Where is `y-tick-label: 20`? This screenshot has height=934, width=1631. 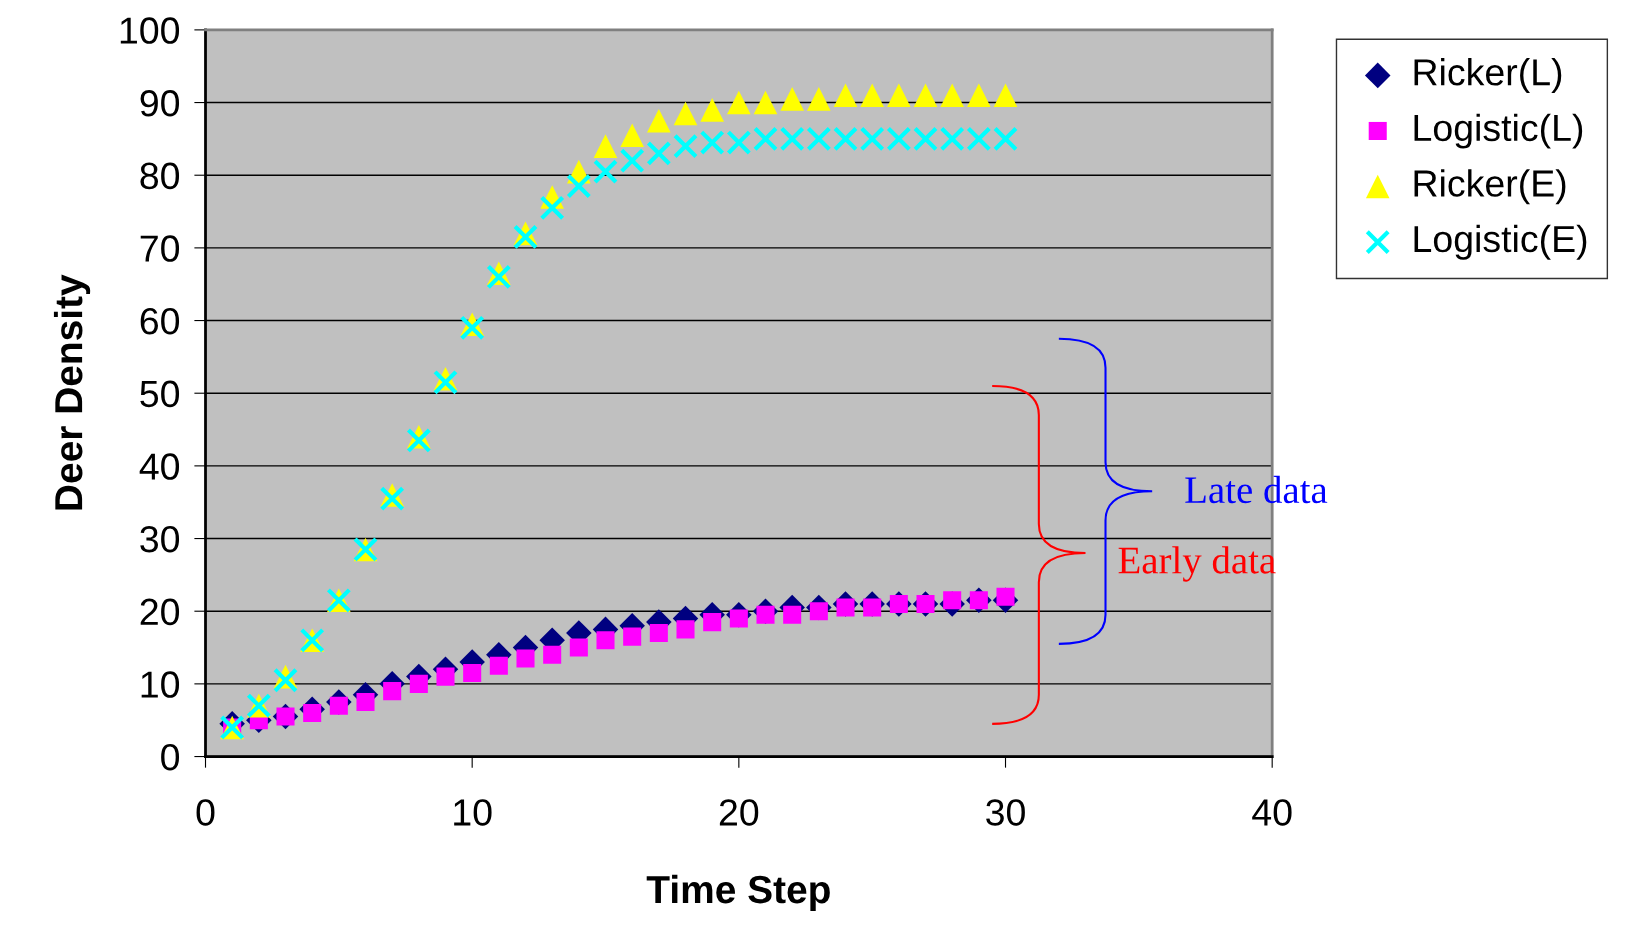
y-tick-label: 20 is located at coordinates (160, 612).